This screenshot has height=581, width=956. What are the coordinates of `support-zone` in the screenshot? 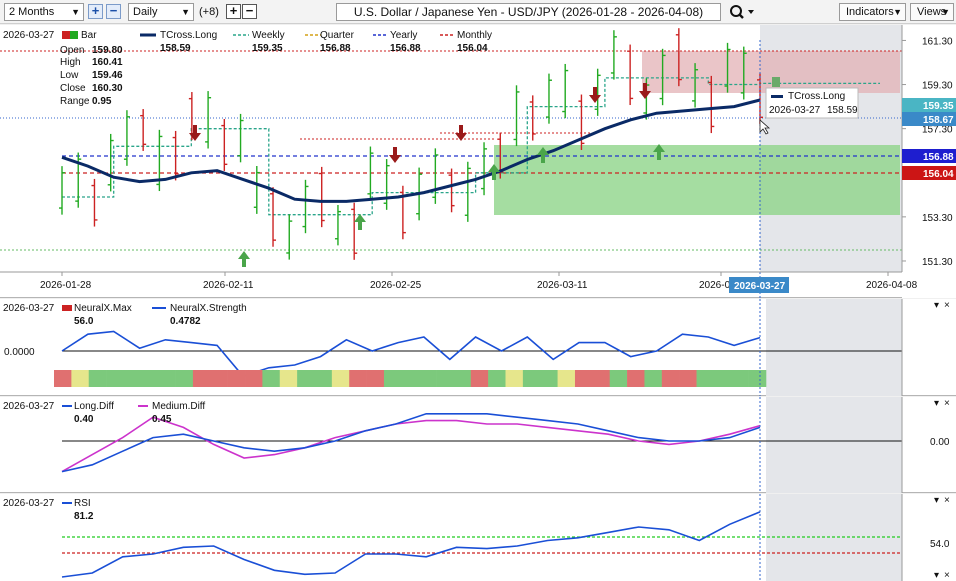 It's located at (697, 180).